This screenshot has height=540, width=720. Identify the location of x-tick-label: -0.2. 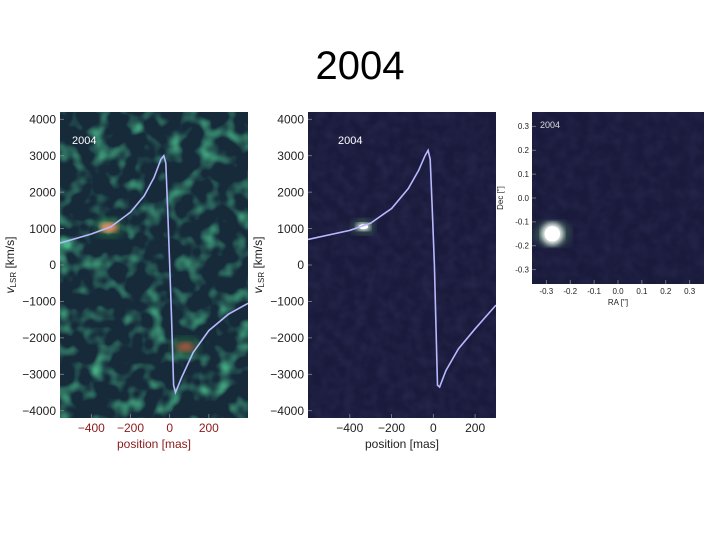
(570, 291).